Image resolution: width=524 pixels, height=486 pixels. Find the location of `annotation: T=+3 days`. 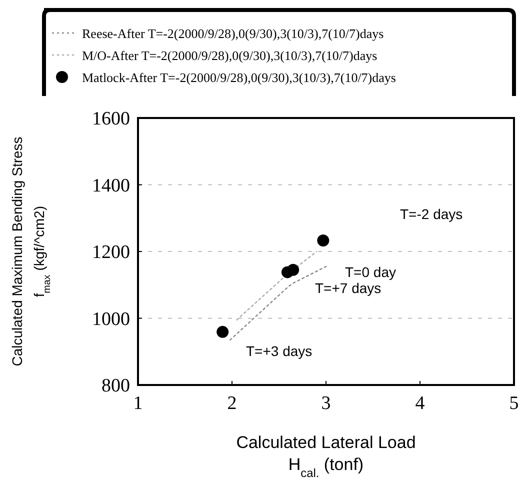

annotation: T=+3 days is located at coordinates (279, 350).